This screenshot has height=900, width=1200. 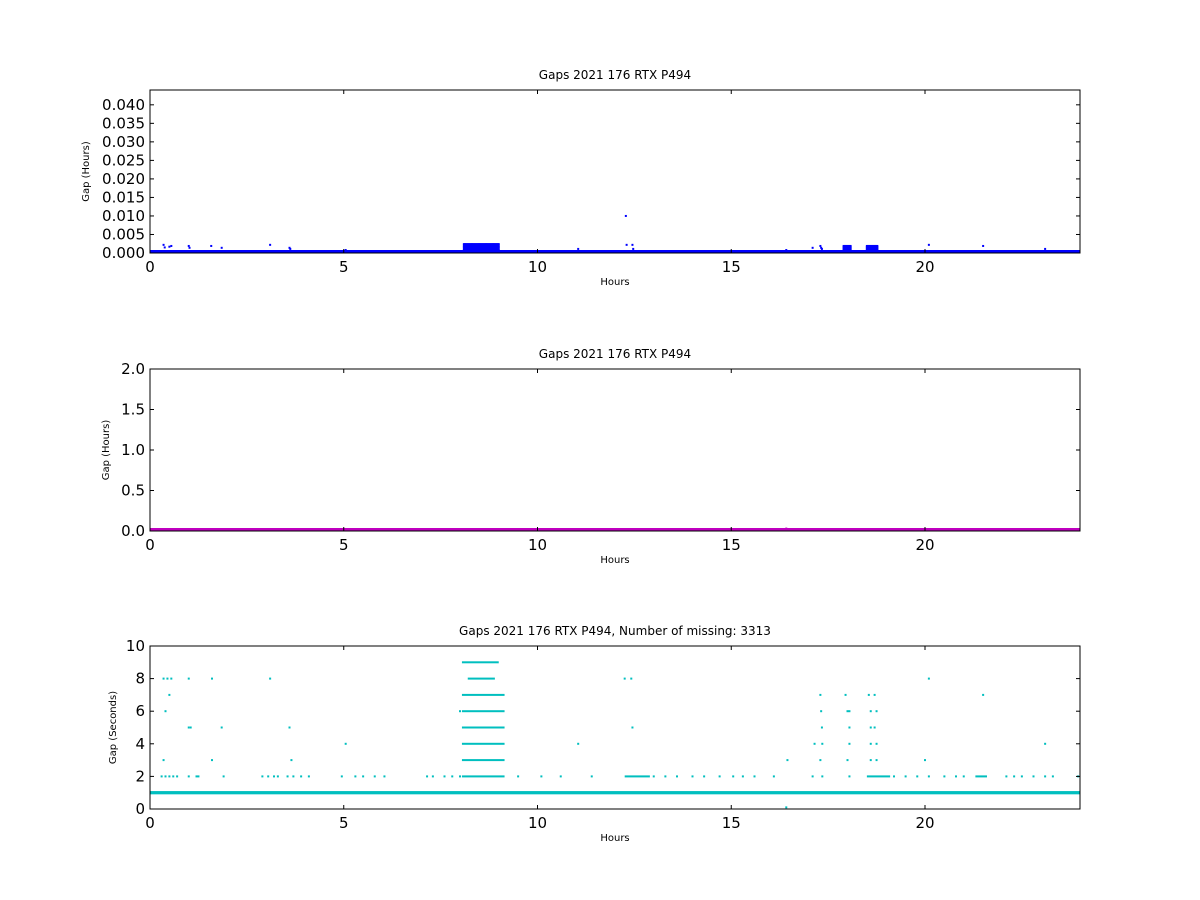 What do you see at coordinates (615, 75) in the screenshot?
I see `chart-title: Gaps 2021 176 RTX P494` at bounding box center [615, 75].